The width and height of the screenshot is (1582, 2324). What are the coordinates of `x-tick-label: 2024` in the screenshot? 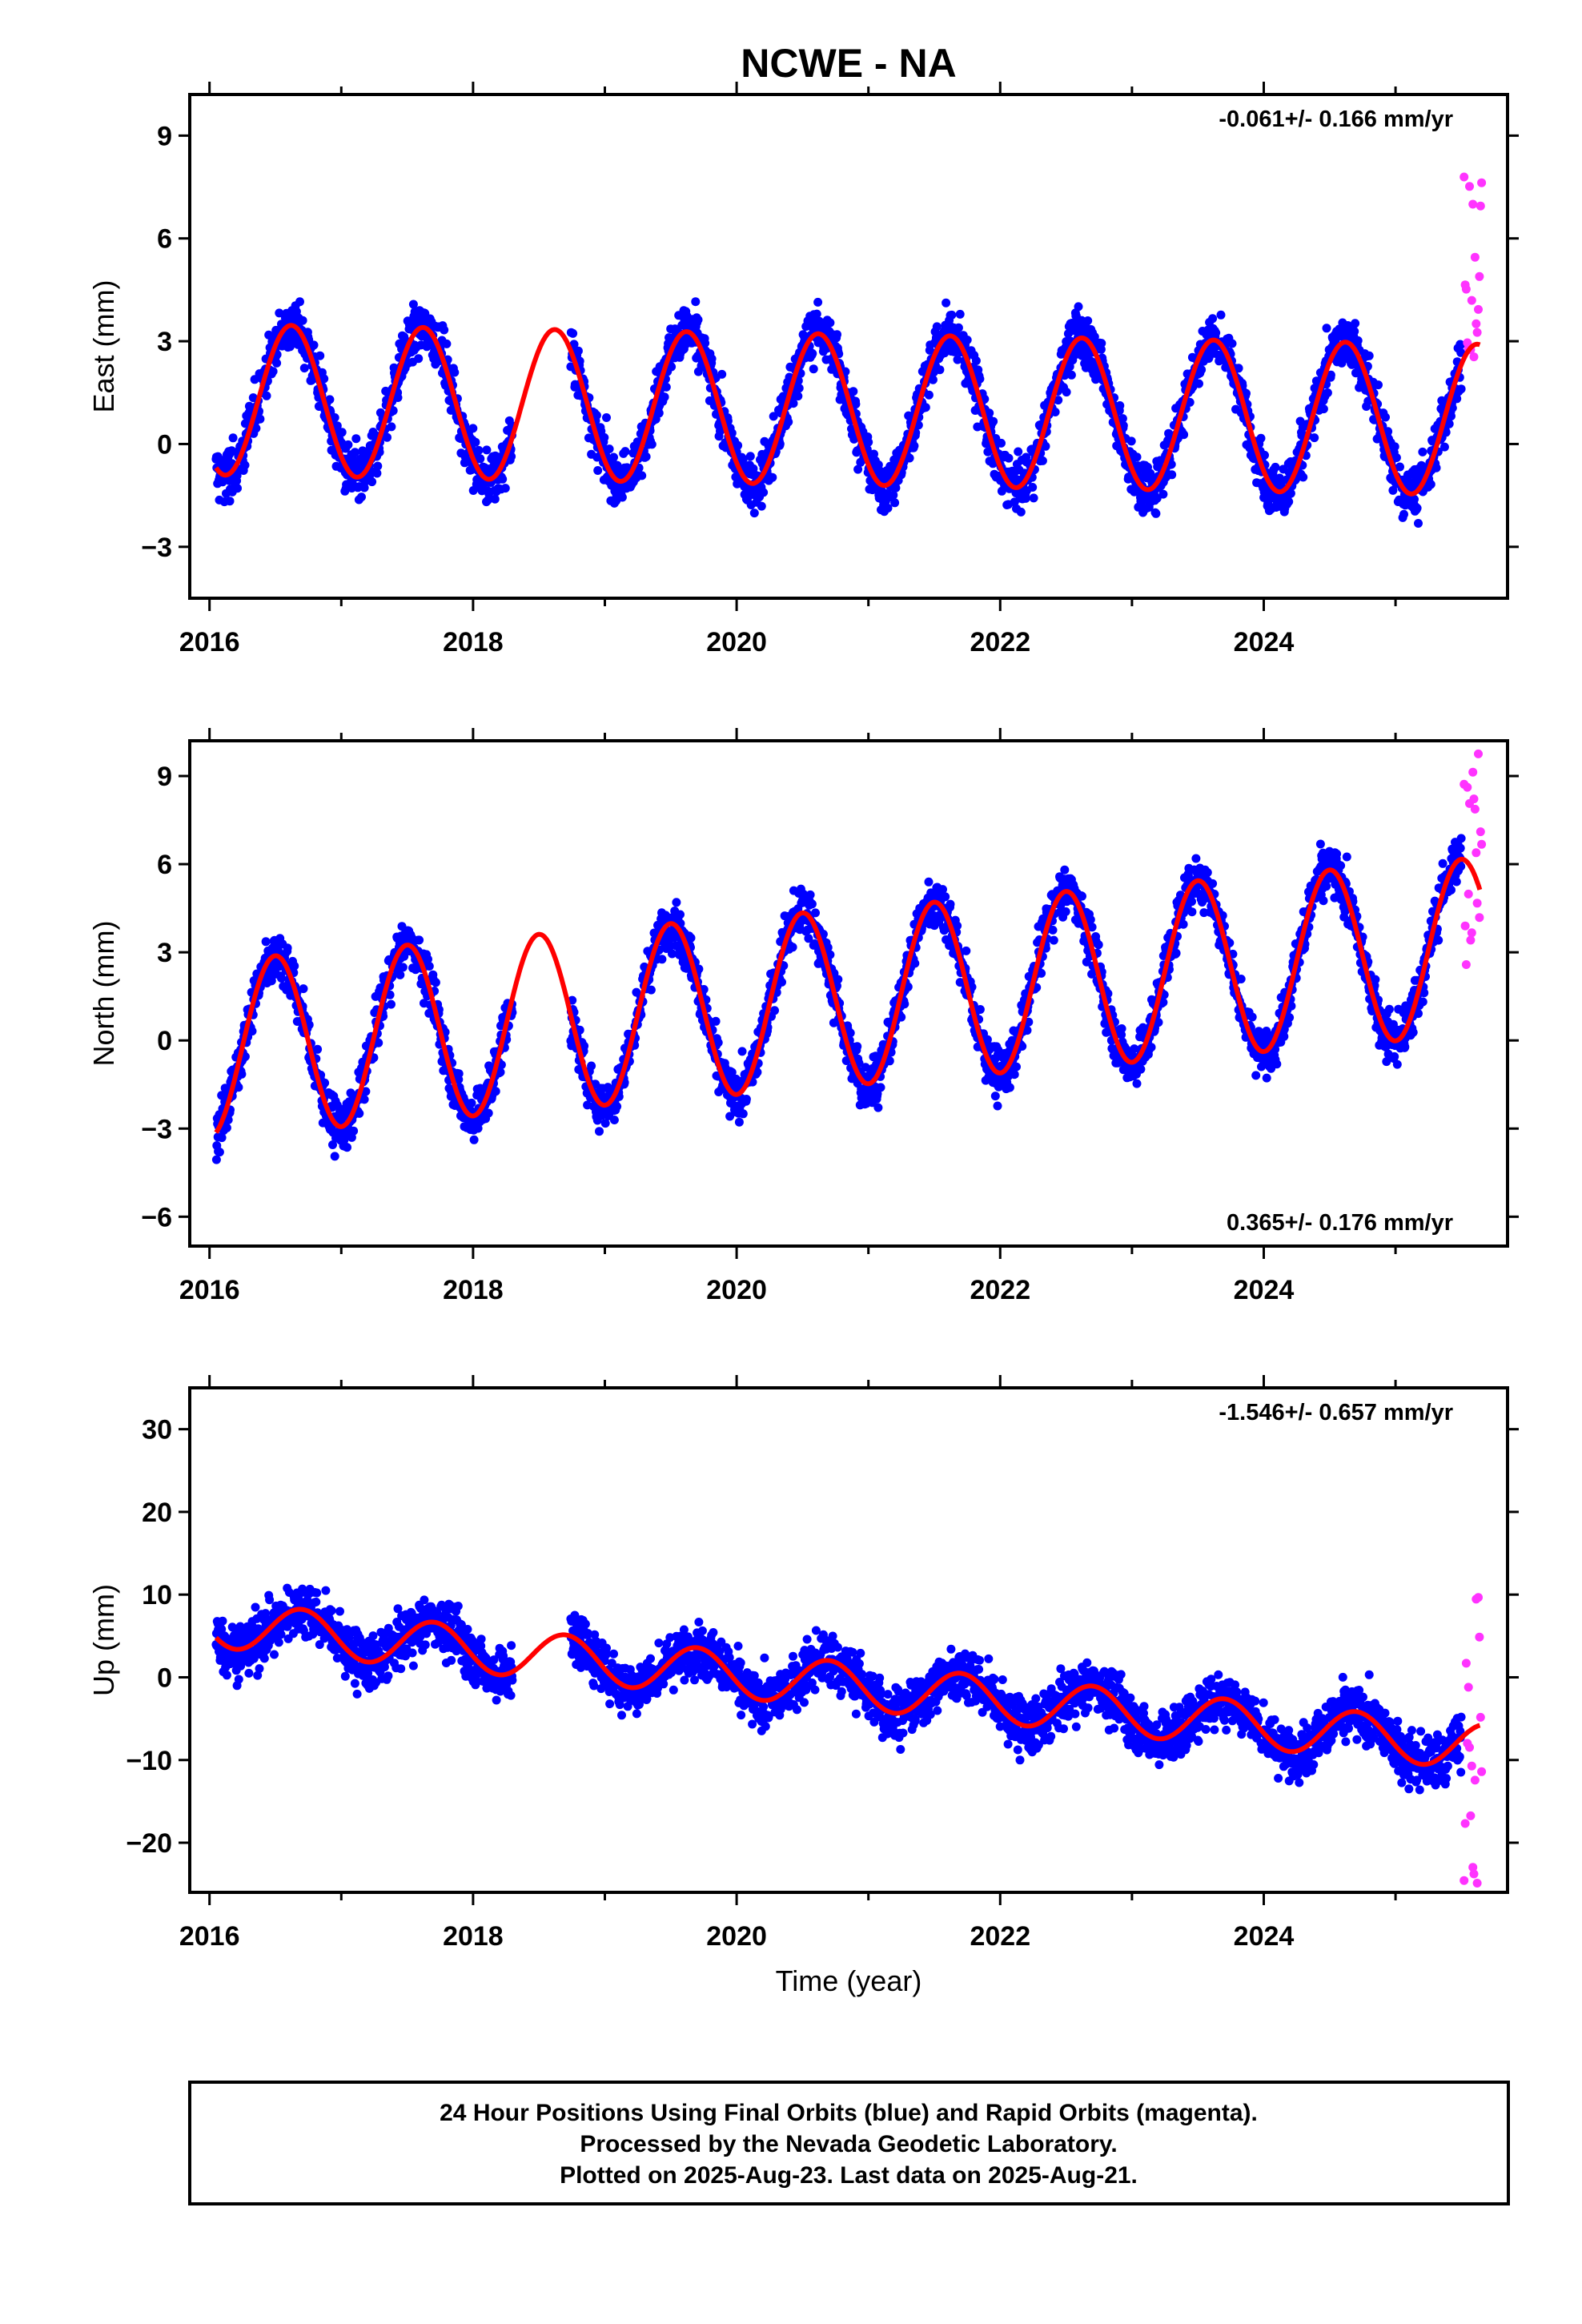 It's located at (1264, 642).